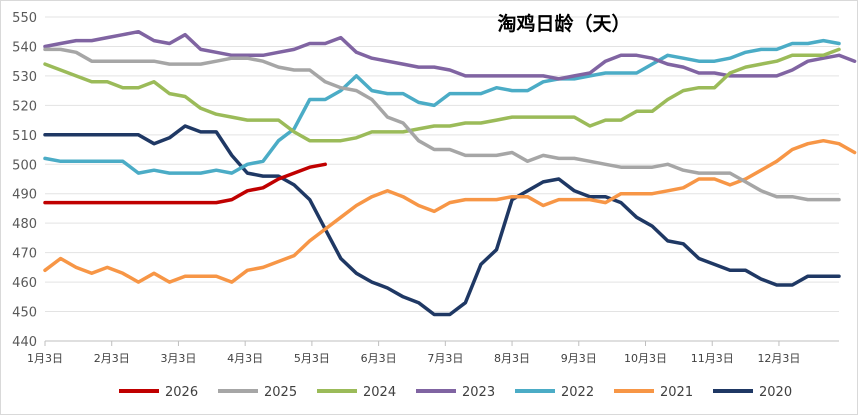 The width and height of the screenshot is (858, 418). What do you see at coordinates (24, 106) in the screenshot?
I see `y-tick-label: 520` at bounding box center [24, 106].